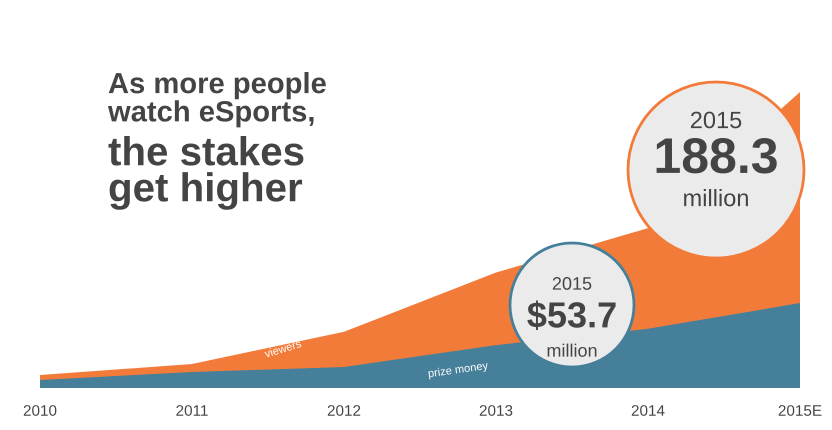 This screenshot has width=832, height=430. I want to click on series-label: prize money, so click(458, 370).